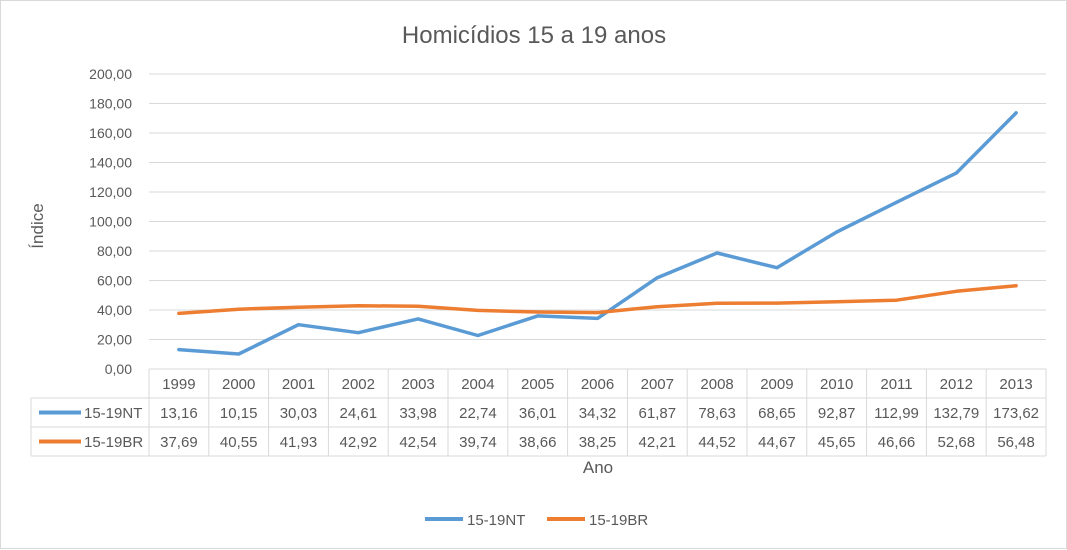  Describe the element at coordinates (178, 384) in the screenshot. I see `x-category-label: 1999` at that location.